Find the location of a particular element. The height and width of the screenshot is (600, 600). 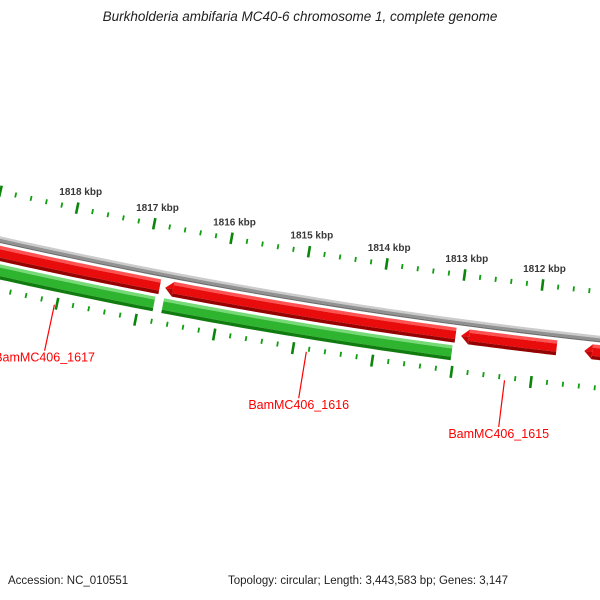

gene-label: BamMC406_1615 is located at coordinates (498, 434).